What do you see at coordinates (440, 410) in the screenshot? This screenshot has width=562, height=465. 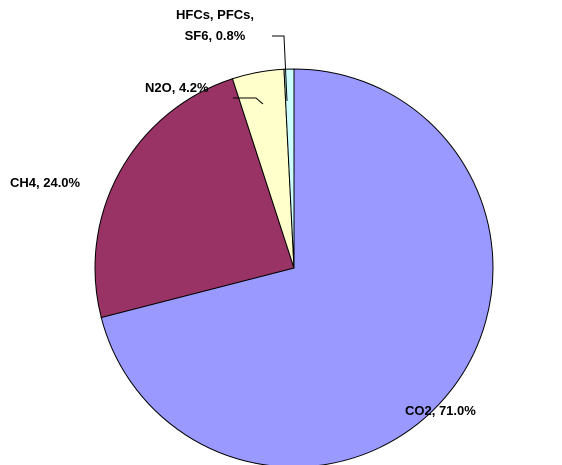 I see `slice-label: CO2, 71.0%` at bounding box center [440, 410].